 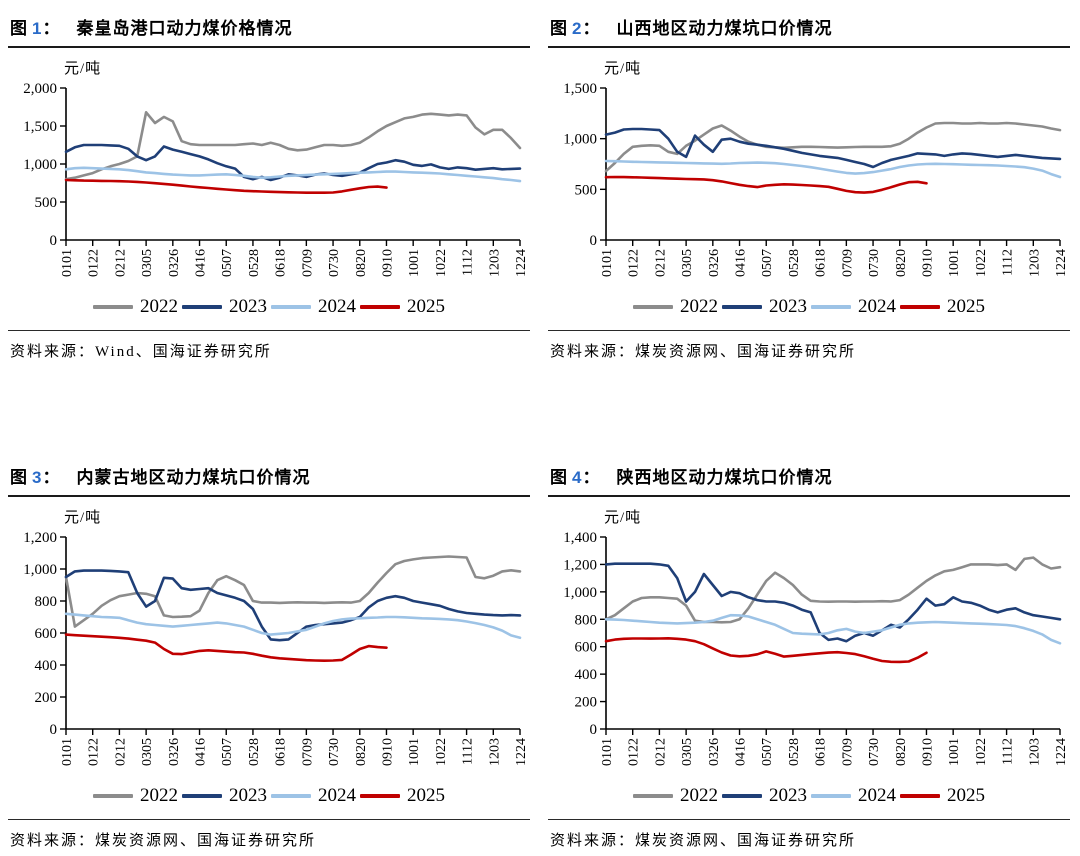 I want to click on svg-text: 0618, so click(x=821, y=263).